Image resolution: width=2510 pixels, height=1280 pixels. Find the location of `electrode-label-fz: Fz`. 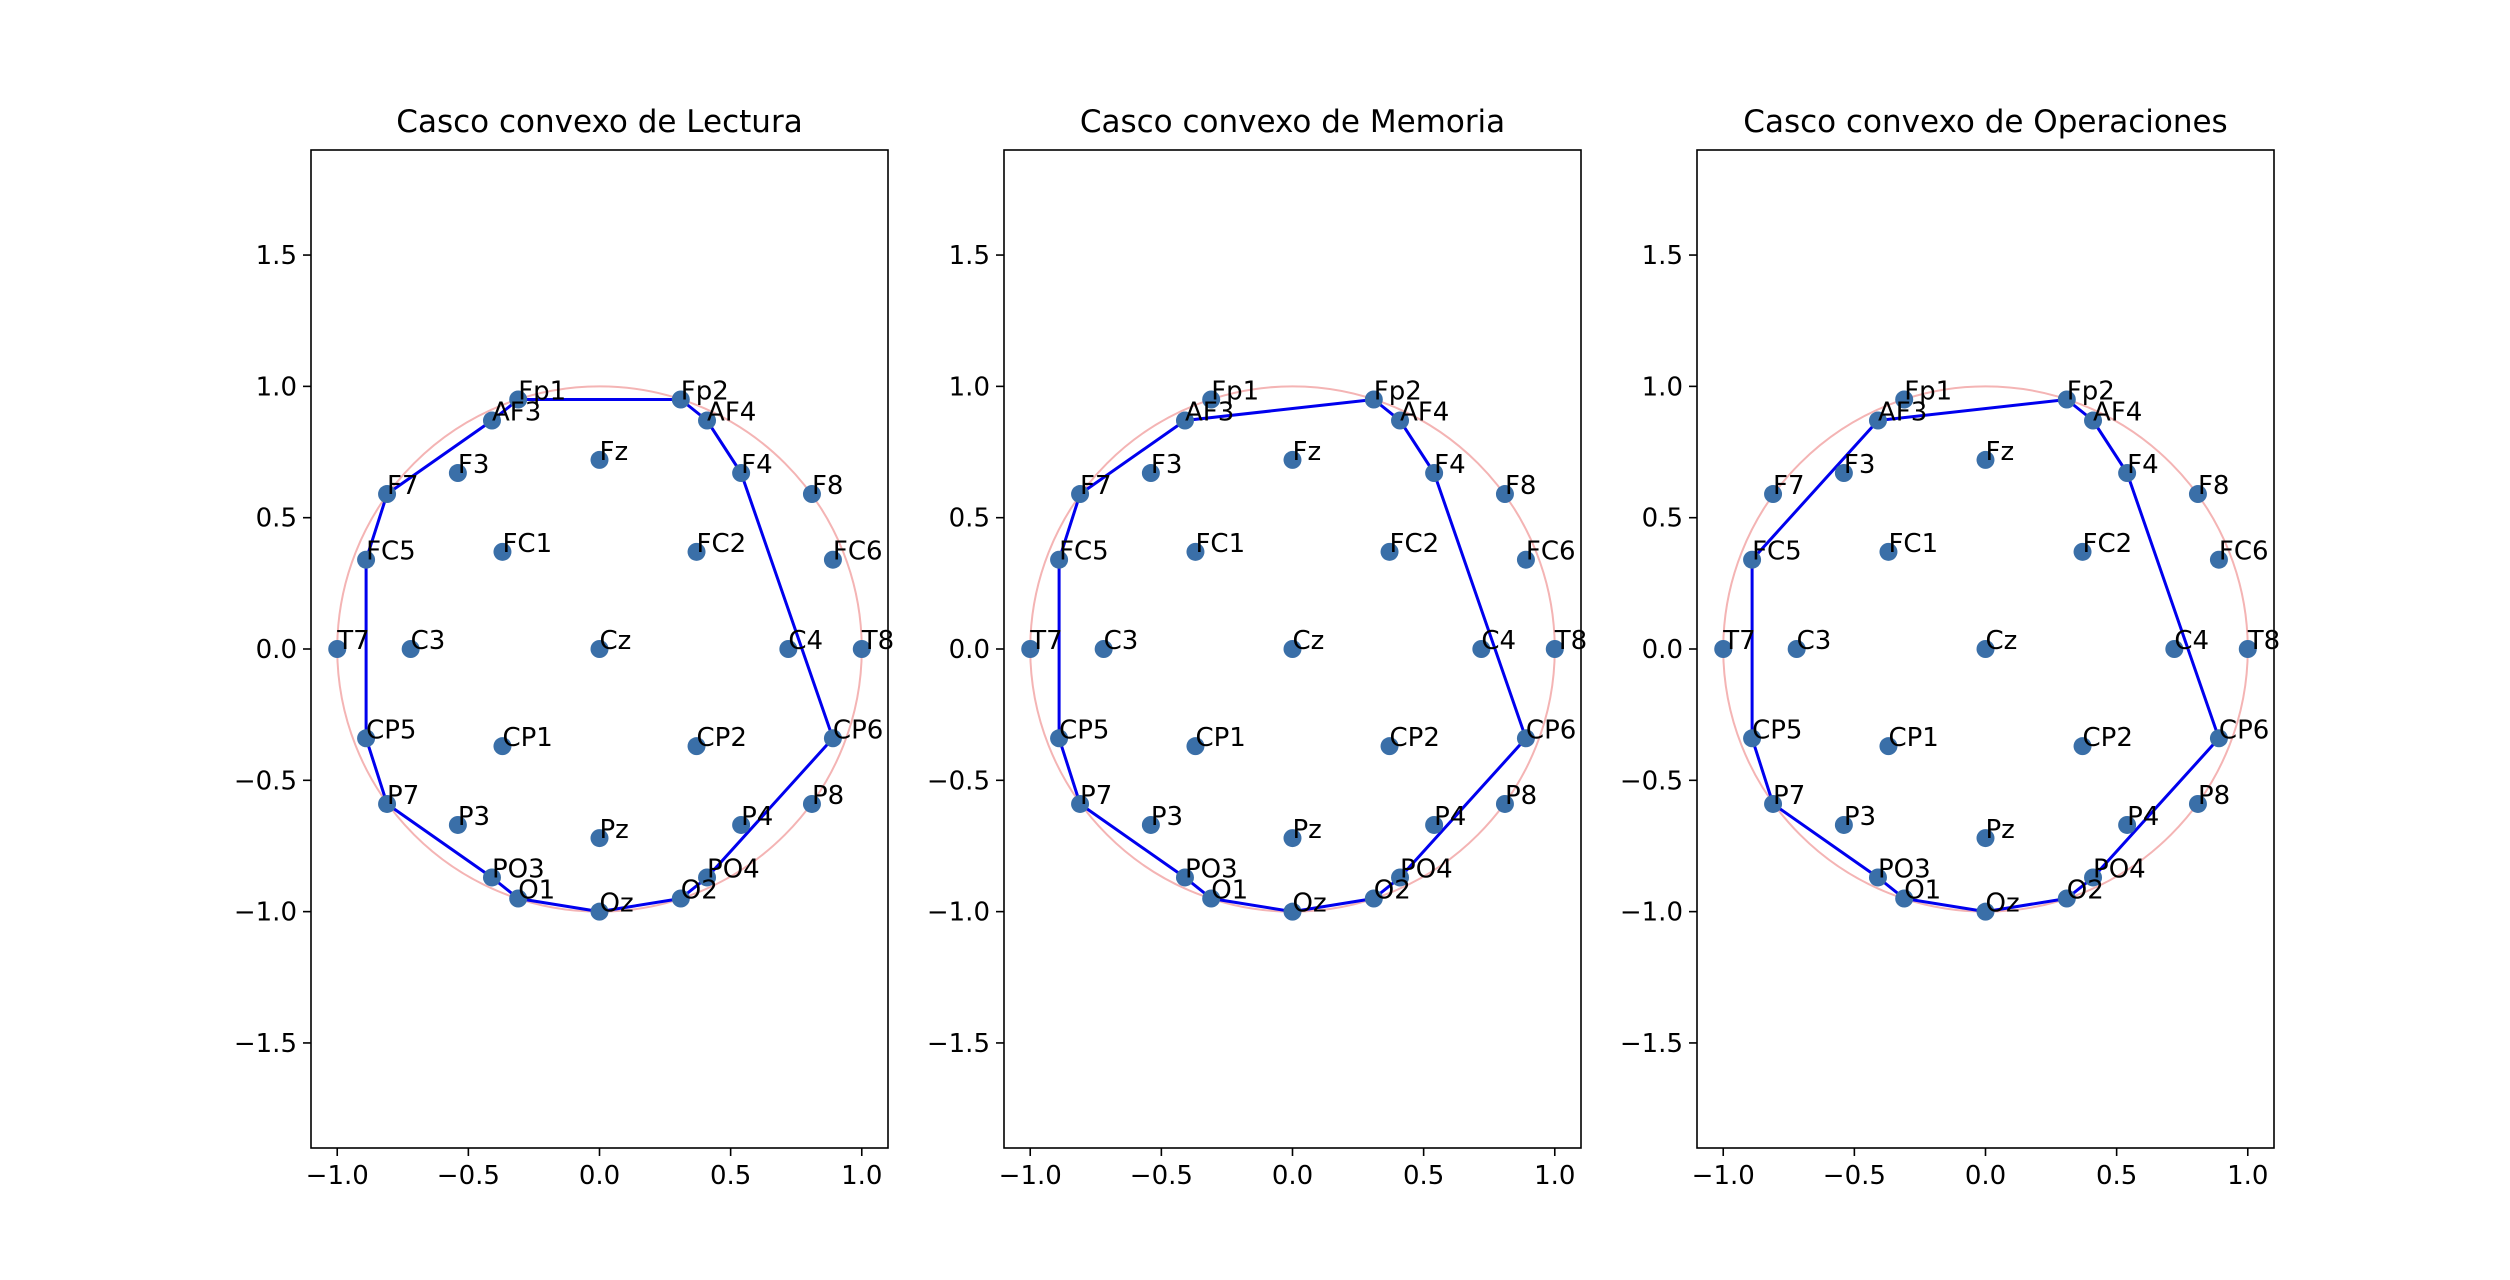

electrode-label-fz: Fz is located at coordinates (2000, 452).